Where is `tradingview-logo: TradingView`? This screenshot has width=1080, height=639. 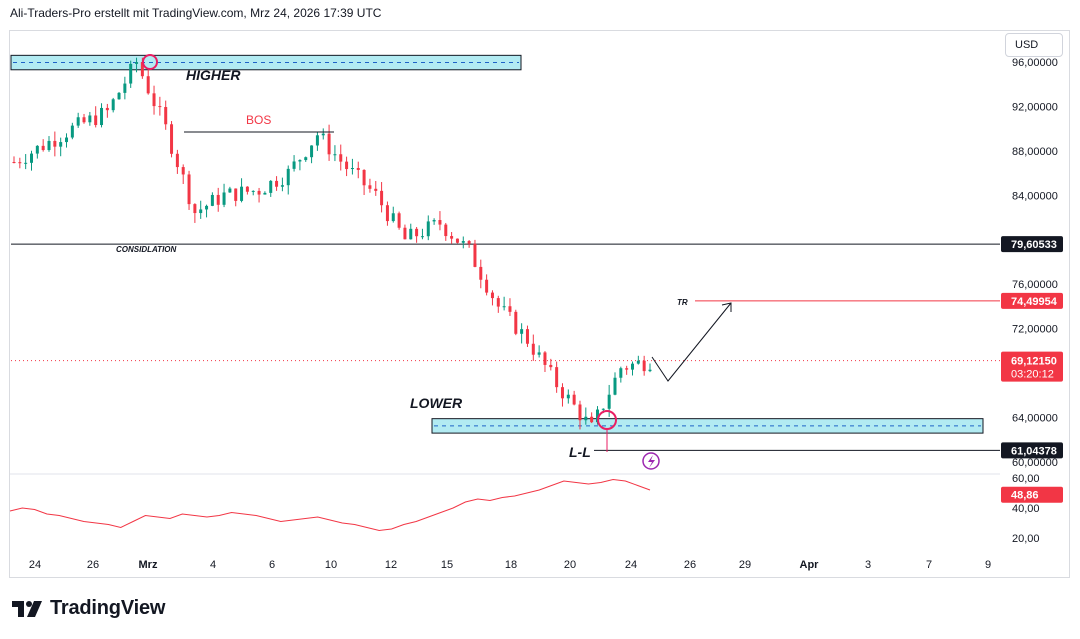 tradingview-logo: TradingView is located at coordinates (88, 608).